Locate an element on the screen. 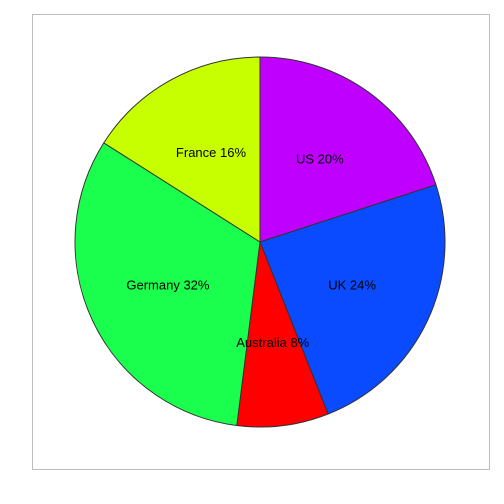 The width and height of the screenshot is (504, 504). pie-label-australia: Australia 8% is located at coordinates (272, 342).